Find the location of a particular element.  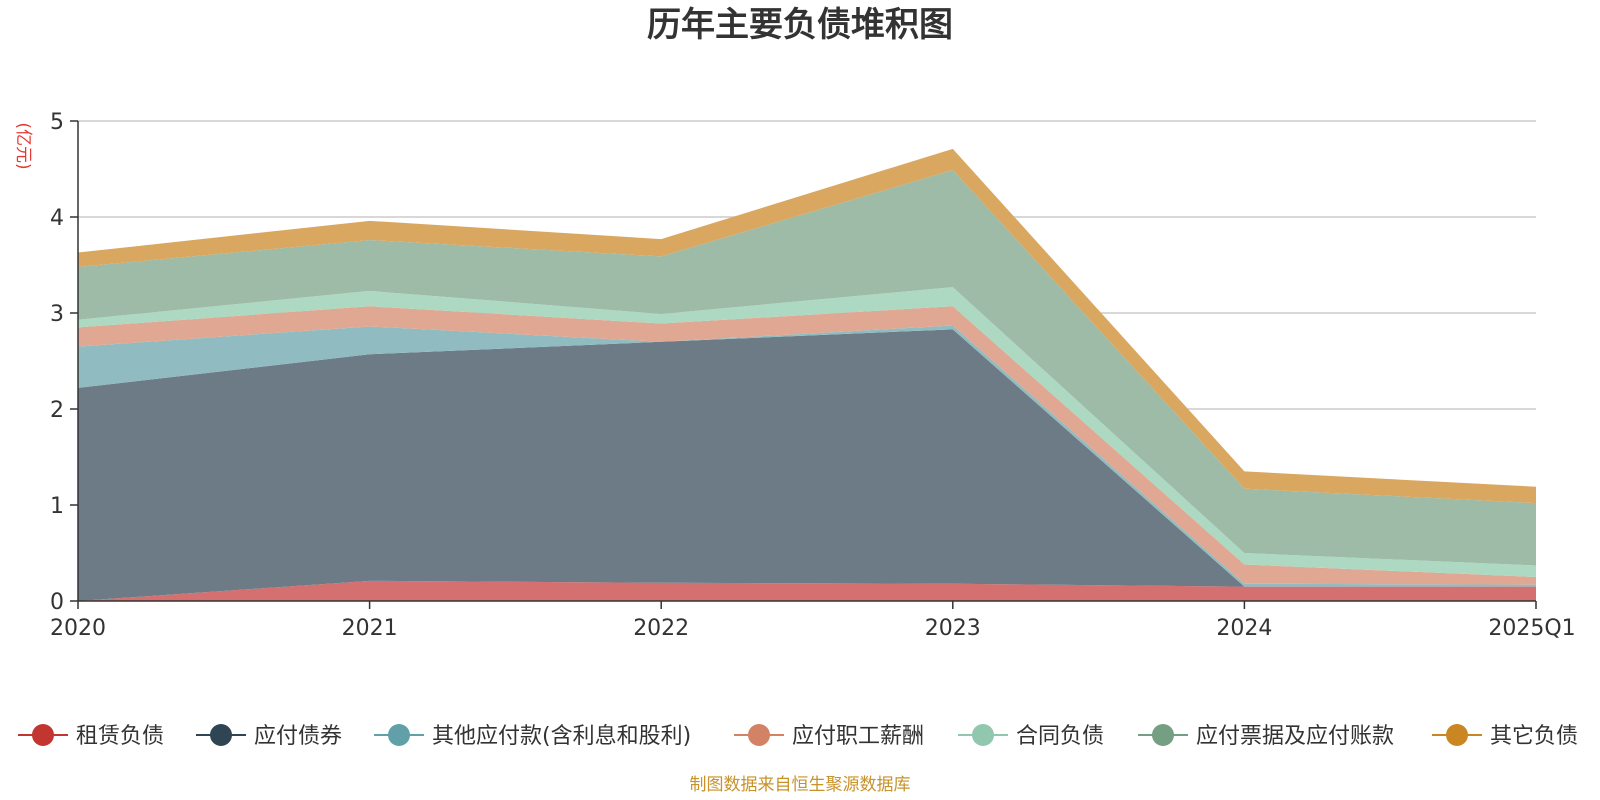

legend-item-1: 应付债券 is located at coordinates (269, 736).